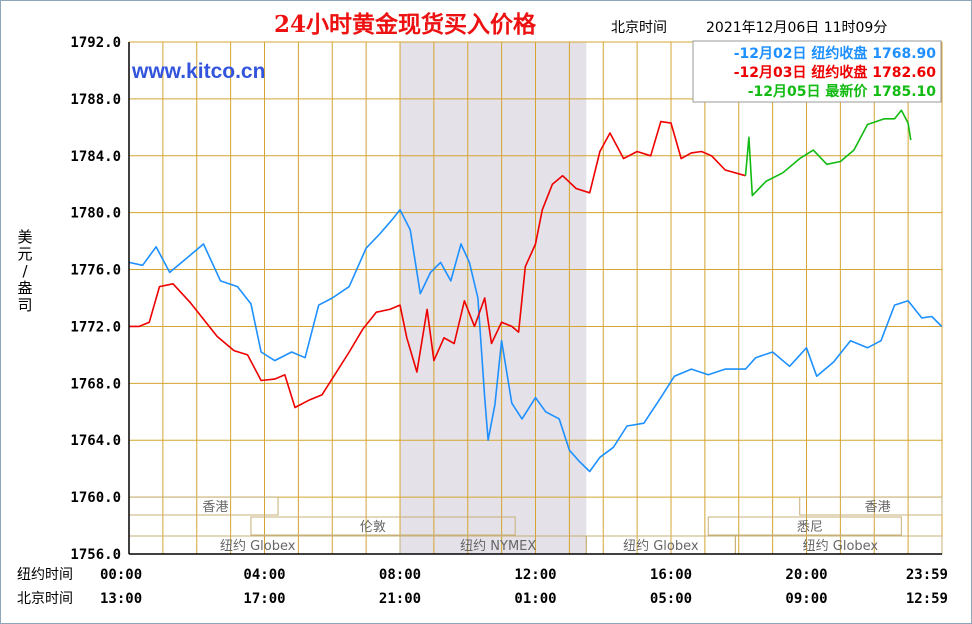 The width and height of the screenshot is (972, 624). Describe the element at coordinates (535, 575) in the screenshot. I see `x-tick-label: 12:00` at that location.